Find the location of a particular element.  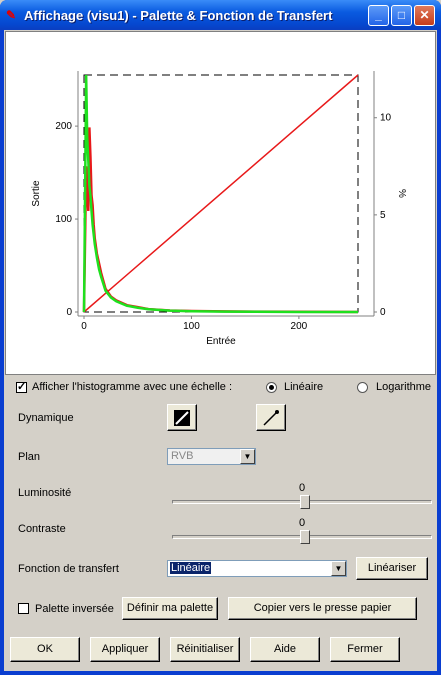

x-tick-label: 0 is located at coordinates (84, 326).